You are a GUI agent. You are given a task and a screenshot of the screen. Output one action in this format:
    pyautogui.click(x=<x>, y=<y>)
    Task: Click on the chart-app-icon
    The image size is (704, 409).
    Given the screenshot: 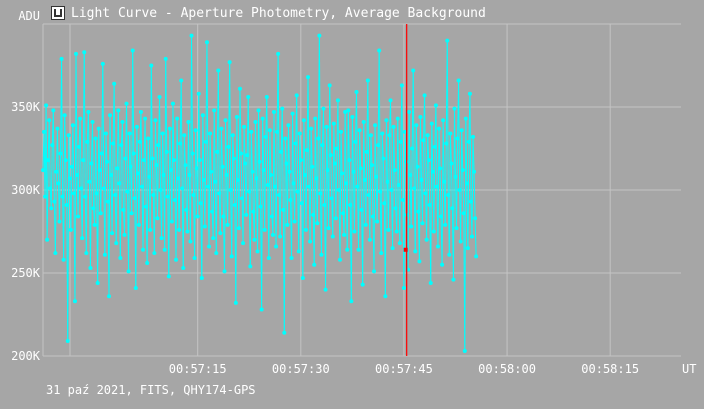 What is the action you would take?
    pyautogui.click(x=58, y=13)
    